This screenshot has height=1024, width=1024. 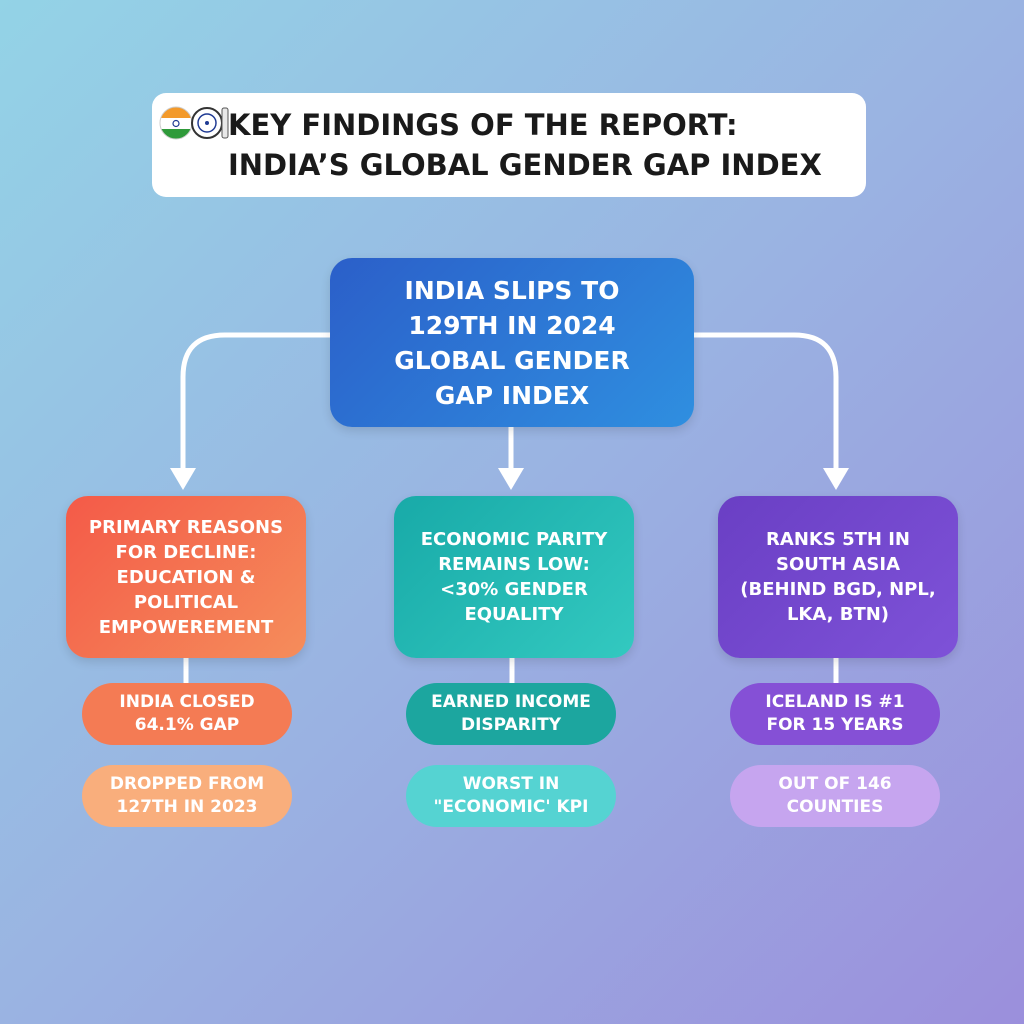 I want to click on text-line: POLITICAL, so click(x=186, y=602).